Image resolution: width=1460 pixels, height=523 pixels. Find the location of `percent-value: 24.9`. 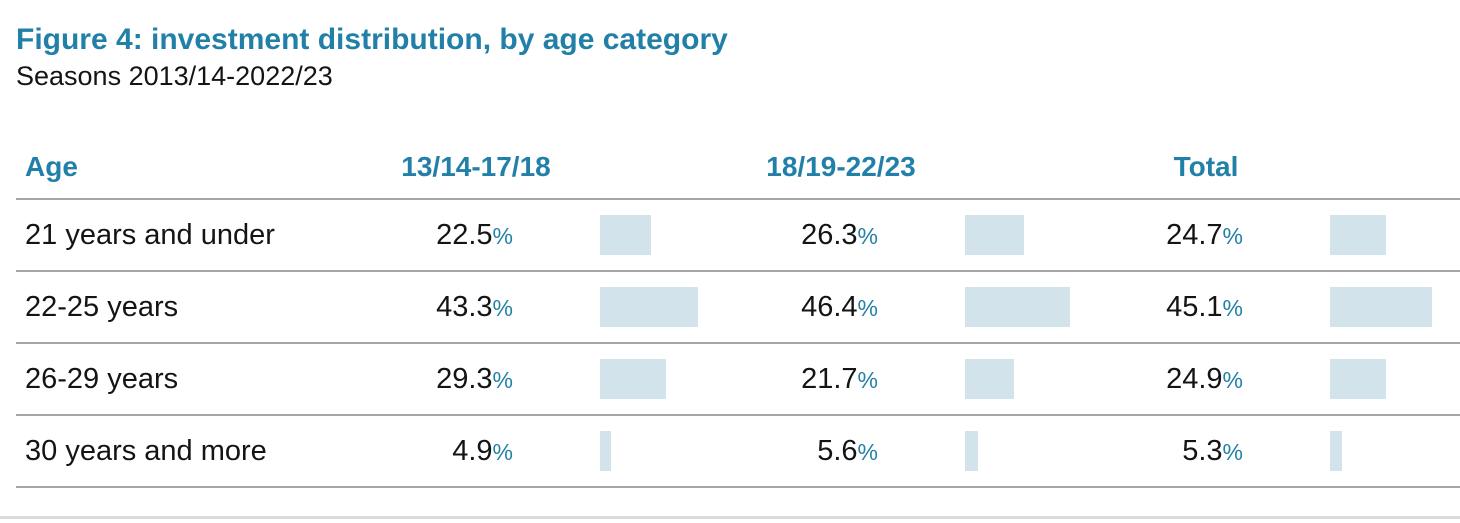

percent-value: 24.9 is located at coordinates (1194, 378).